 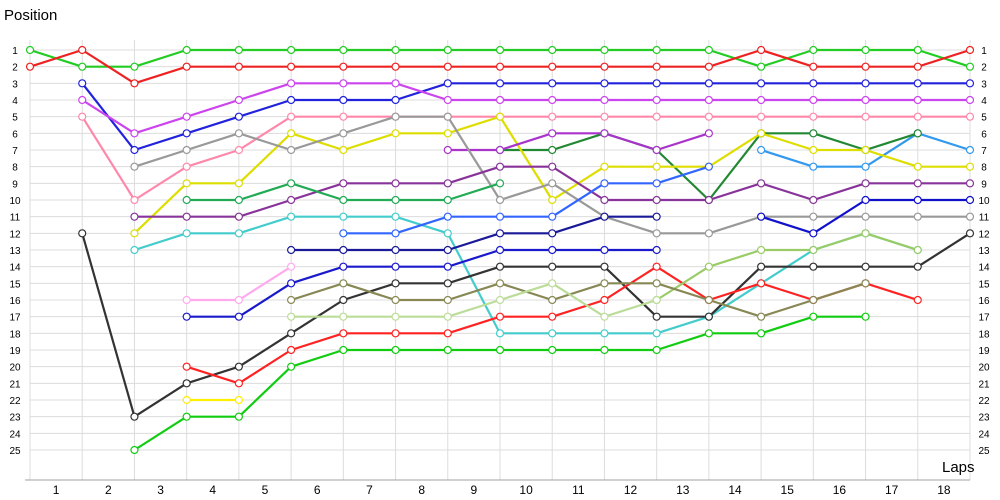 I want to click on y-tick-label-left: 22, so click(x=15, y=401).